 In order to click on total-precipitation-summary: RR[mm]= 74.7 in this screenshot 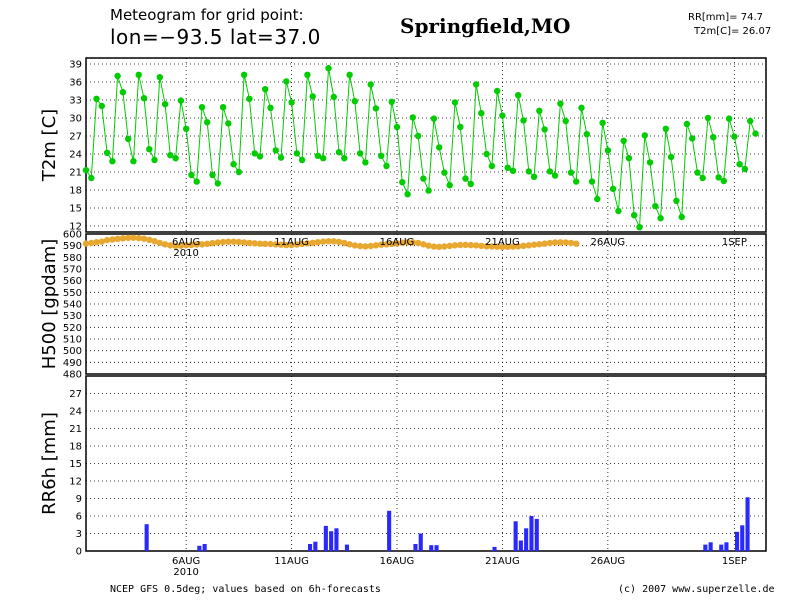, I will do `click(726, 17)`.